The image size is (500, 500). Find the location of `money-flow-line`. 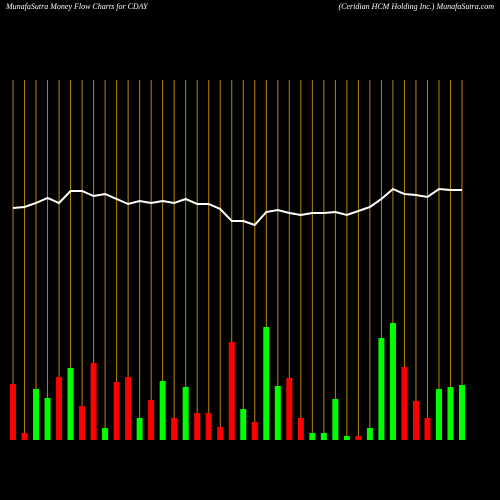

money-flow-line is located at coordinates (237, 207).